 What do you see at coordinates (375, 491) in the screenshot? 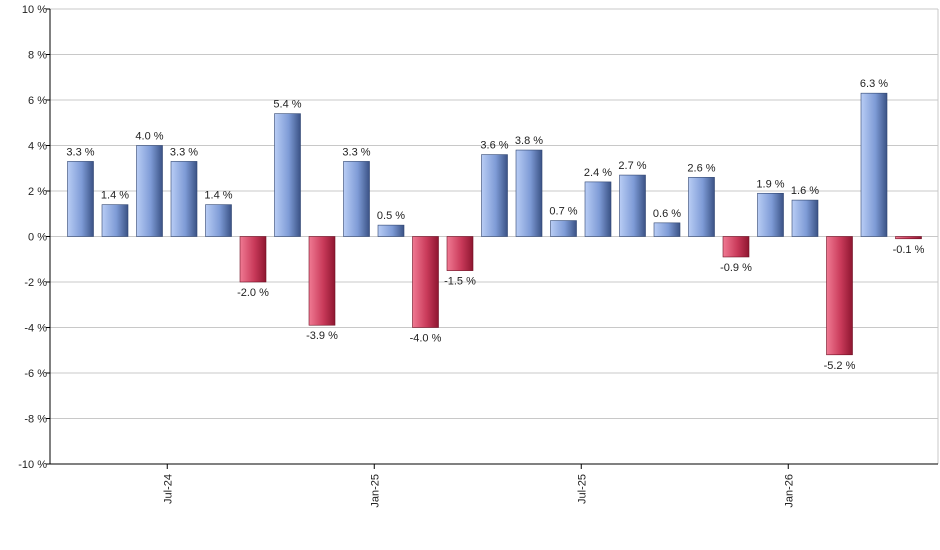
I see `x-tick-label: Jan-25` at bounding box center [375, 491].